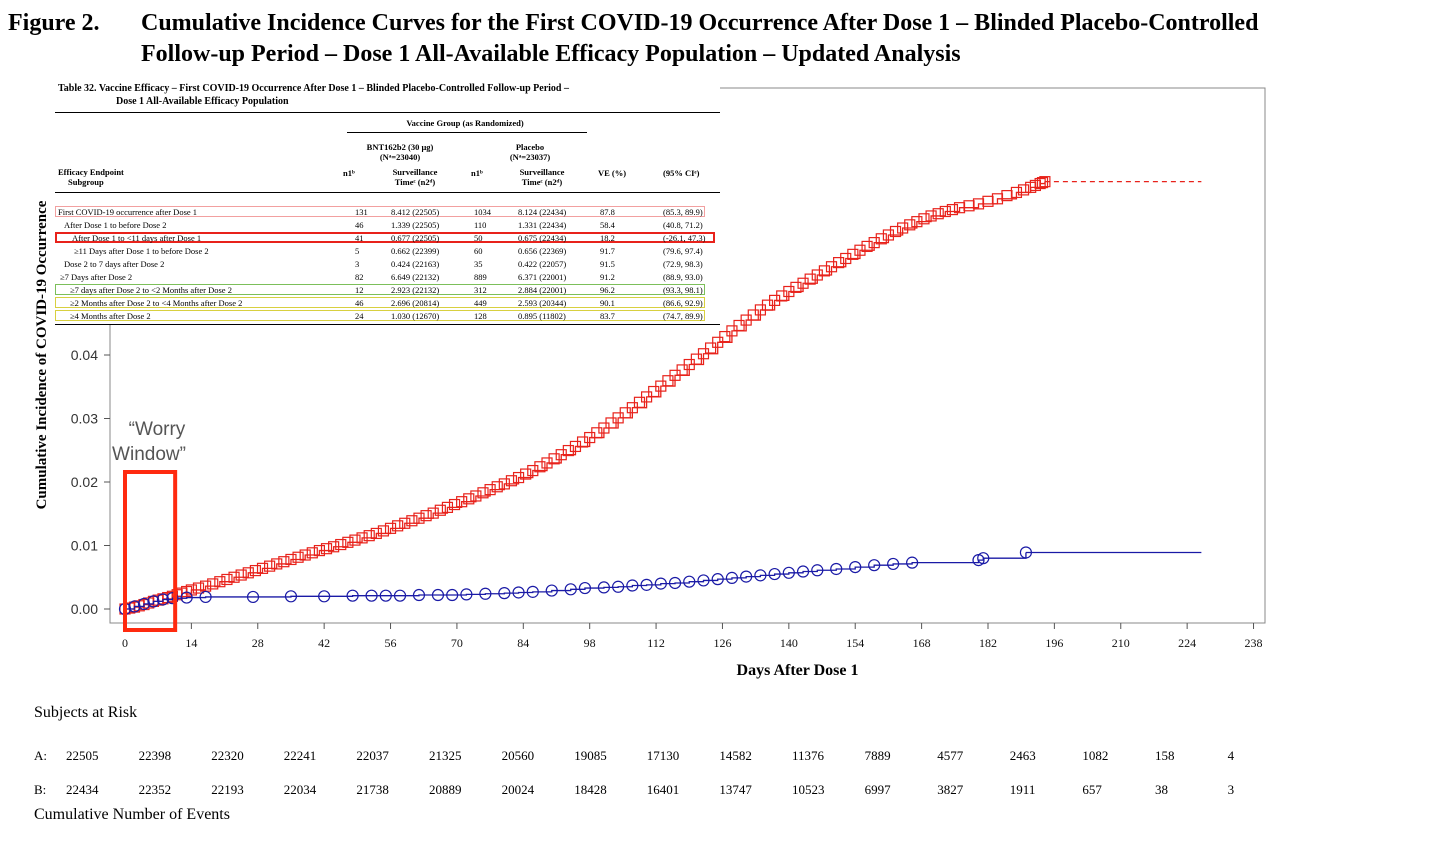 The image size is (1456, 841). I want to click on risk-value: 22398, so click(155, 755).